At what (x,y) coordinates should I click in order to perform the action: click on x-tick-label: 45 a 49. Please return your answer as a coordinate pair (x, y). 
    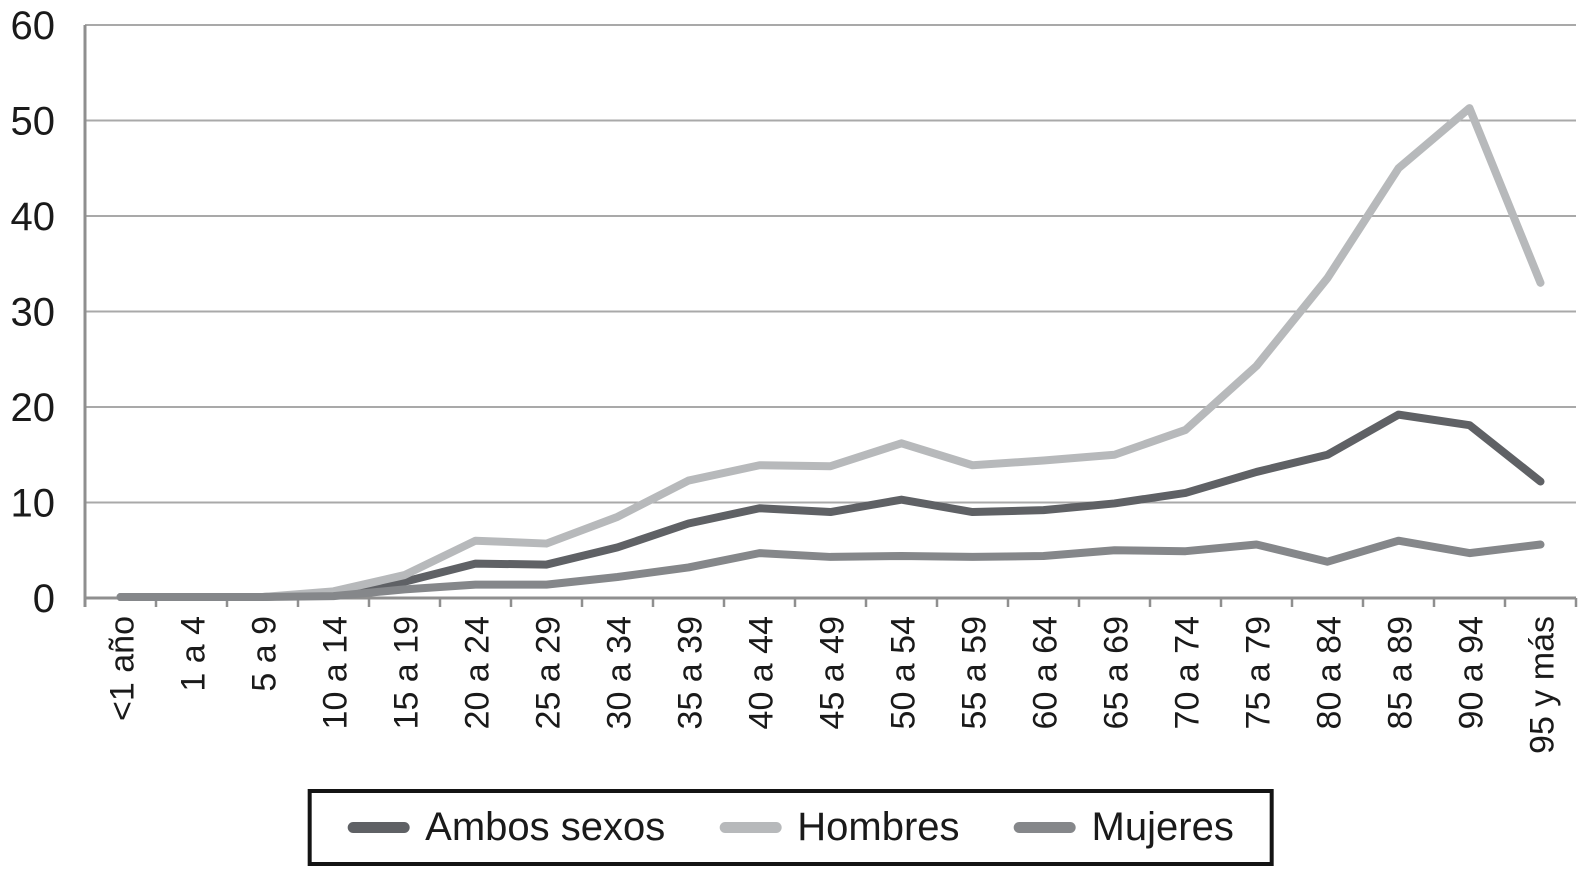
    Looking at the image, I should click on (833, 672).